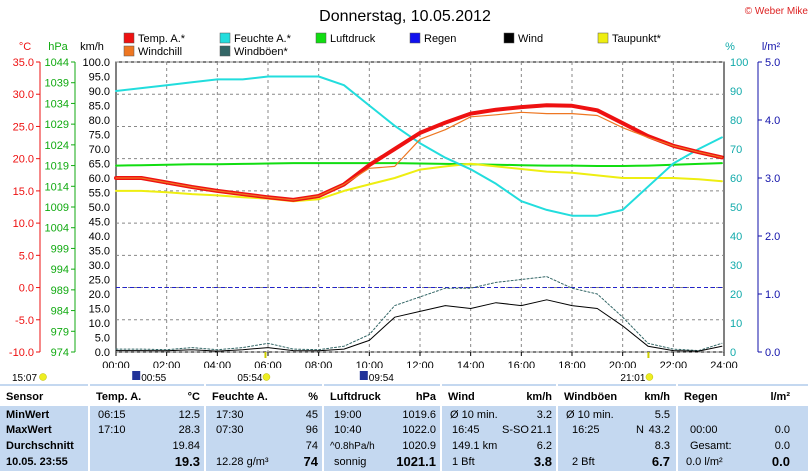 This screenshot has width=810, height=471. What do you see at coordinates (736, 121) in the screenshot?
I see `percent-tick-label: 80` at bounding box center [736, 121].